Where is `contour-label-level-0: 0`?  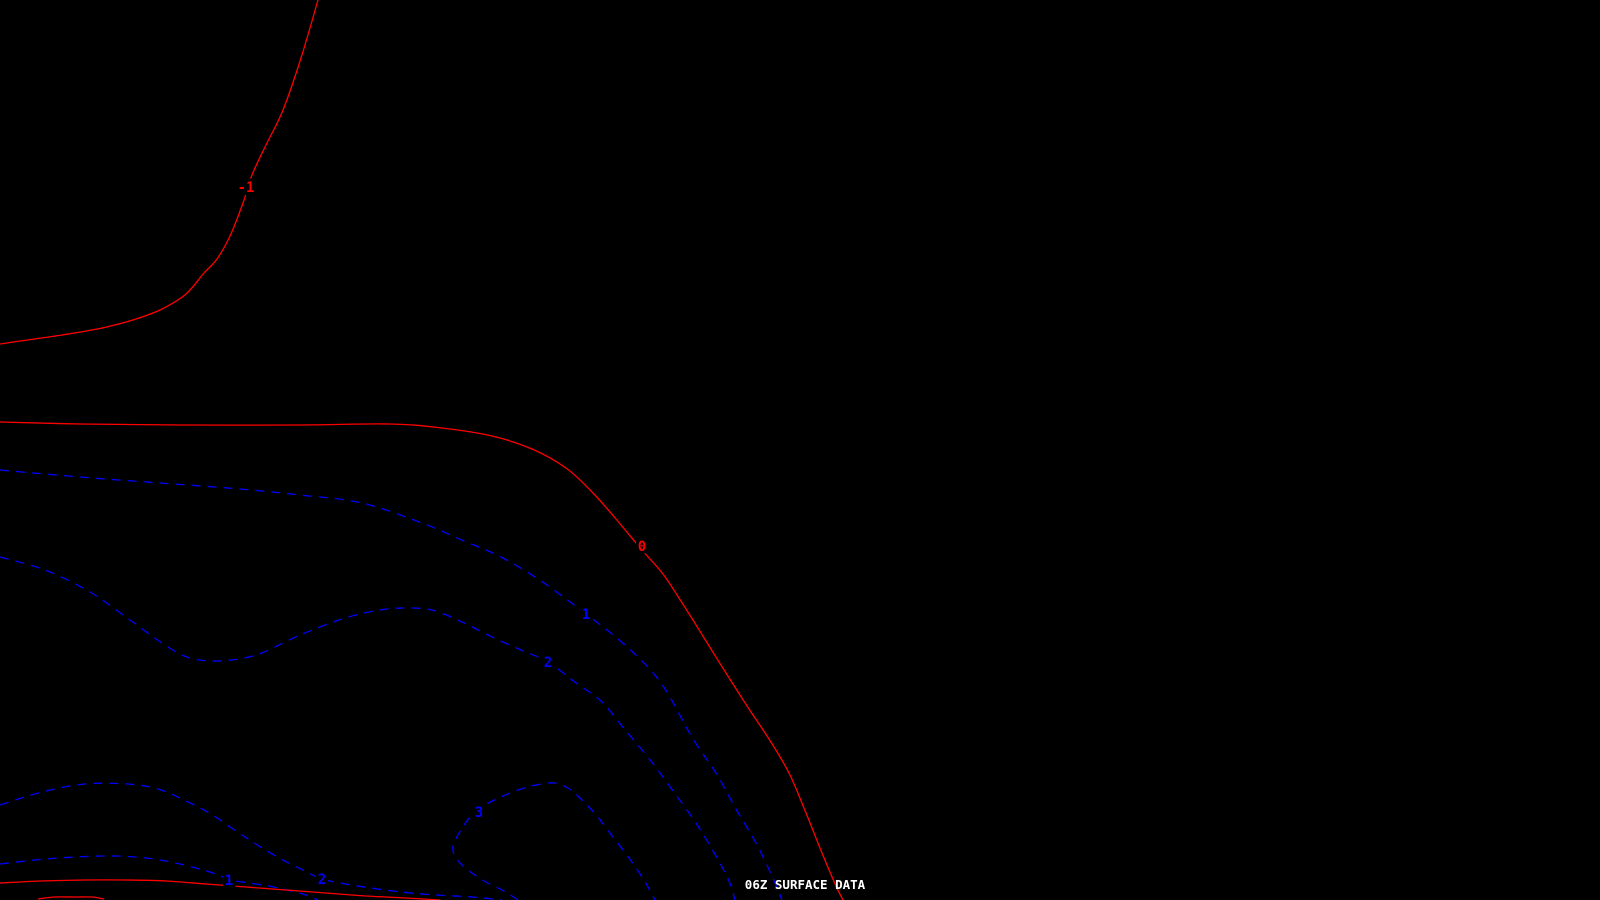 contour-label-level-0: 0 is located at coordinates (642, 547).